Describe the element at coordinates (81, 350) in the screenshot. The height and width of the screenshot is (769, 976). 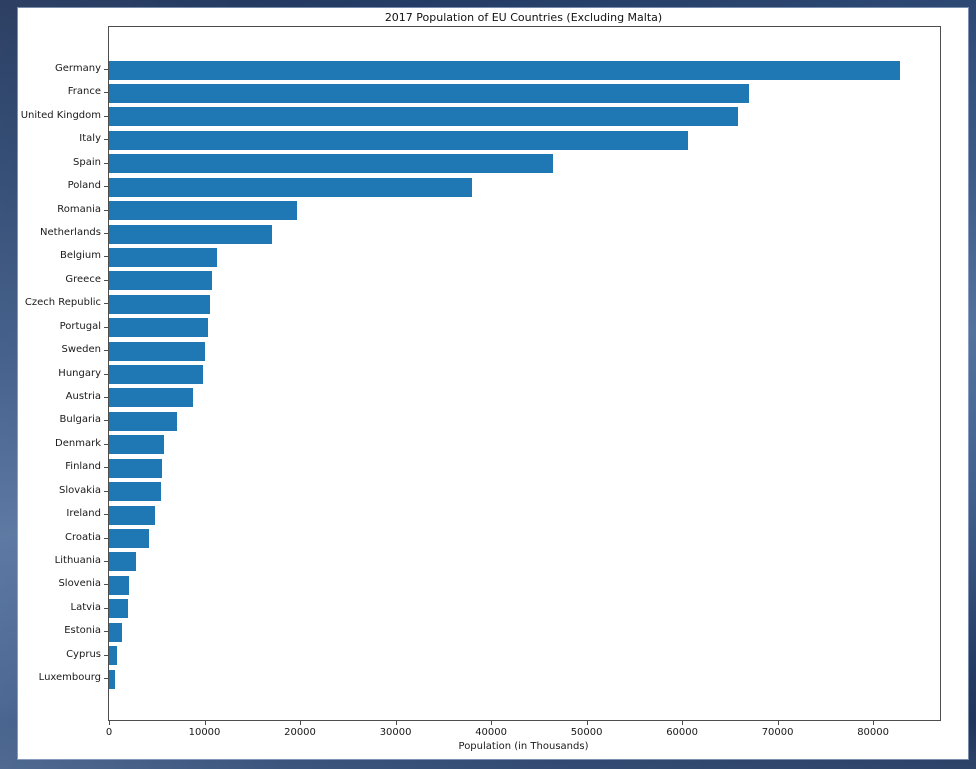
I see `y-tick-label: Sweden` at that location.